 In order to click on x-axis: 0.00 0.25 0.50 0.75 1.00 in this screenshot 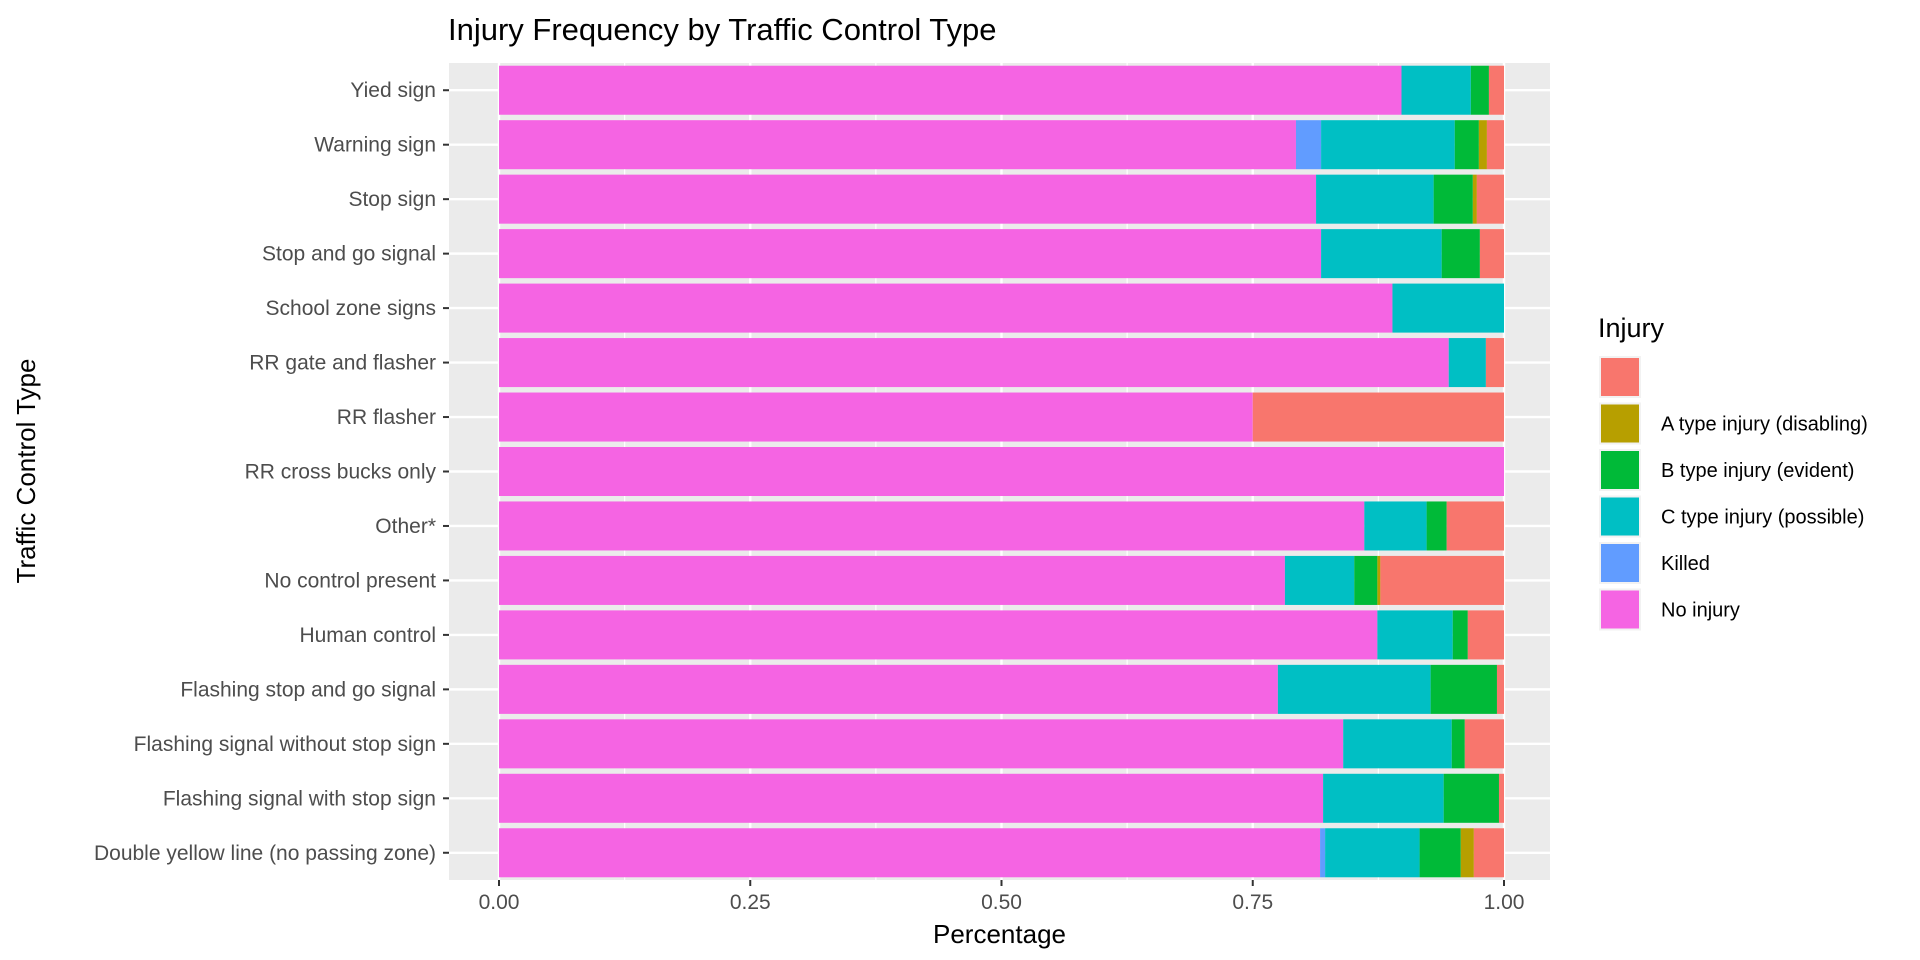, I will do `click(1002, 897)`.